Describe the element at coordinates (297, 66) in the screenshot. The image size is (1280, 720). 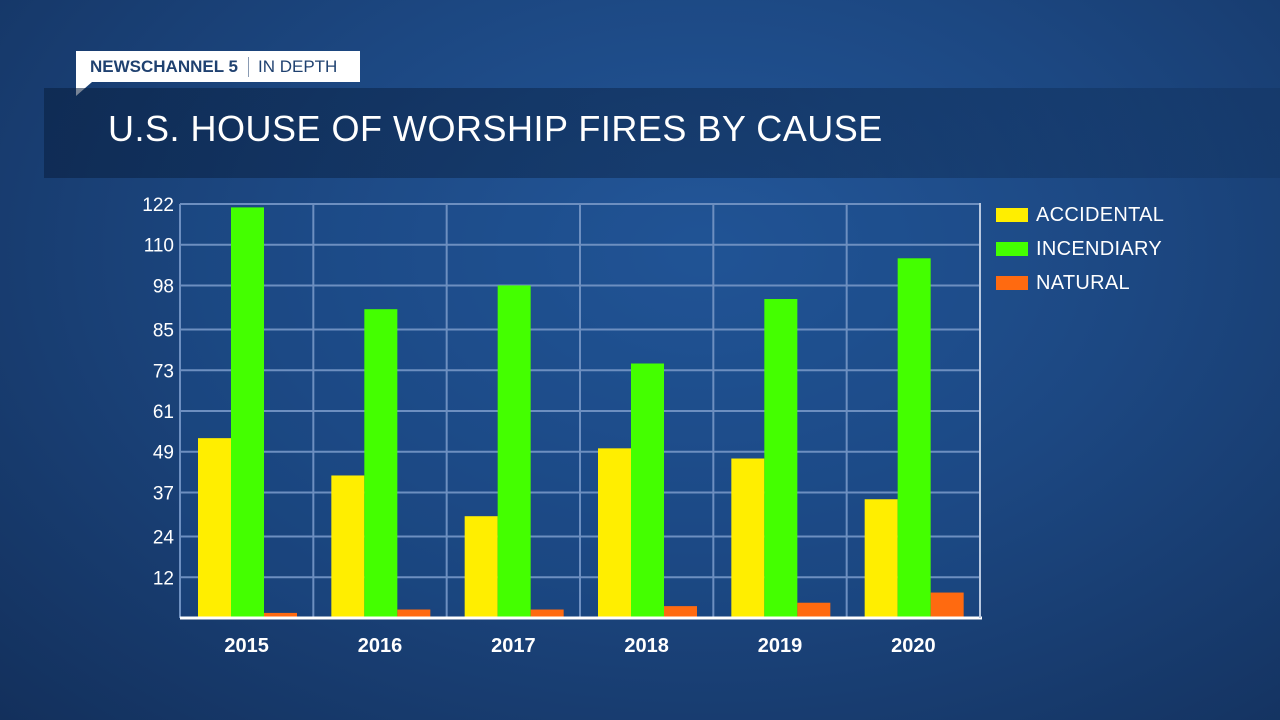
I see `segment-name: IN DEPTH` at that location.